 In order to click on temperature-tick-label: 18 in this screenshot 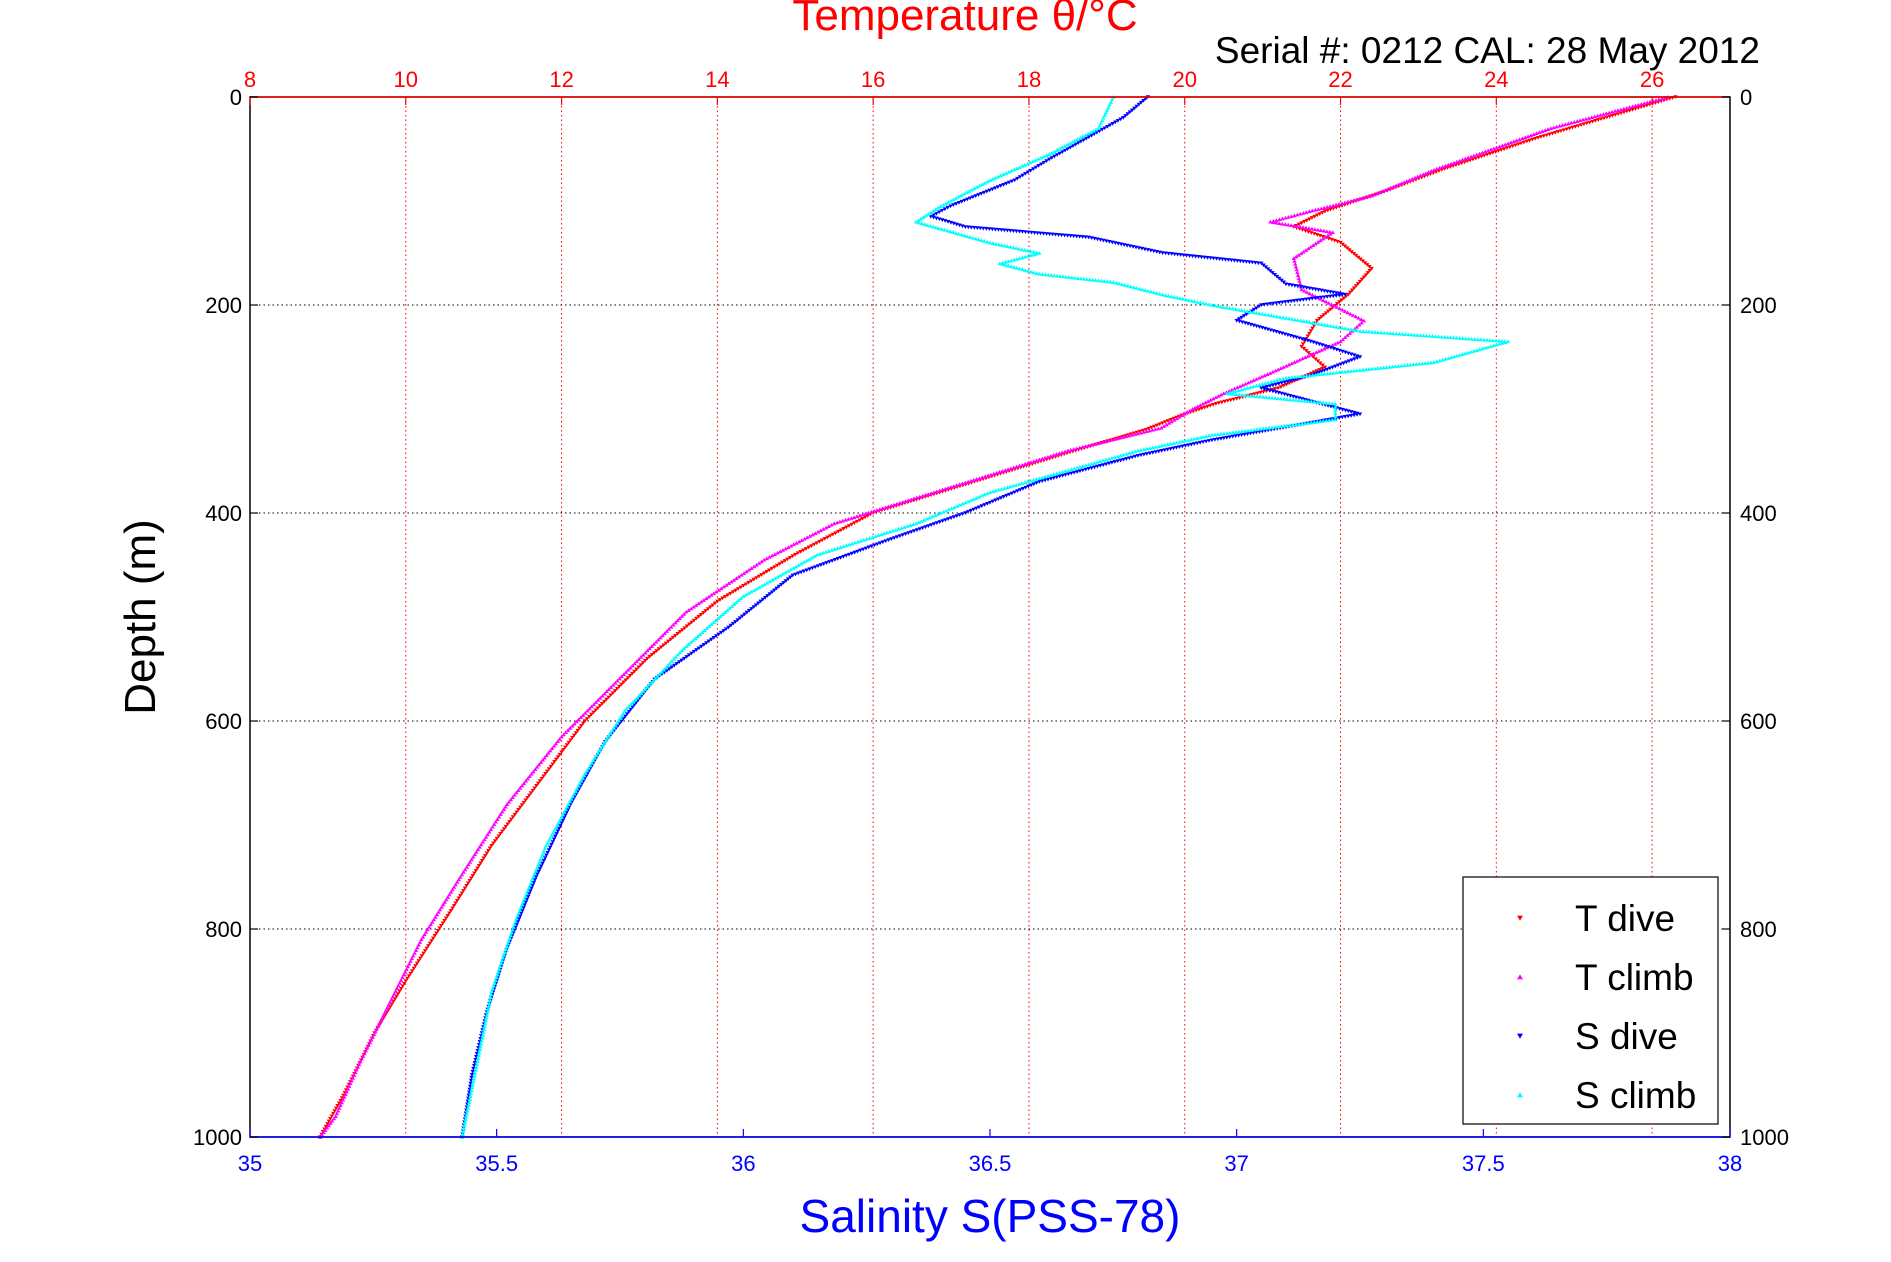, I will do `click(1029, 79)`.